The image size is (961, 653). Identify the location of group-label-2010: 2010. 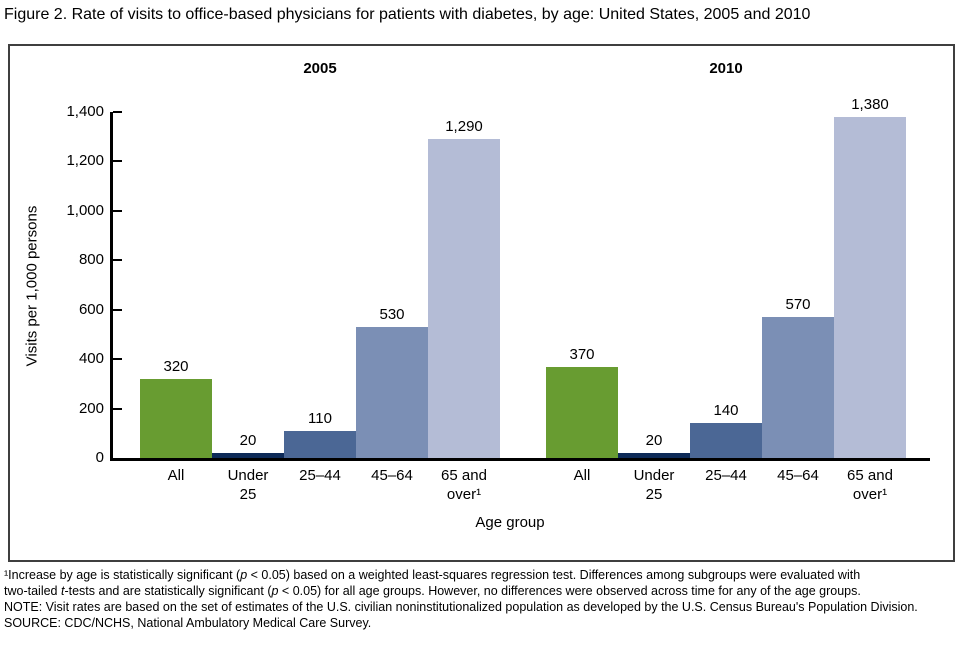
(726, 68).